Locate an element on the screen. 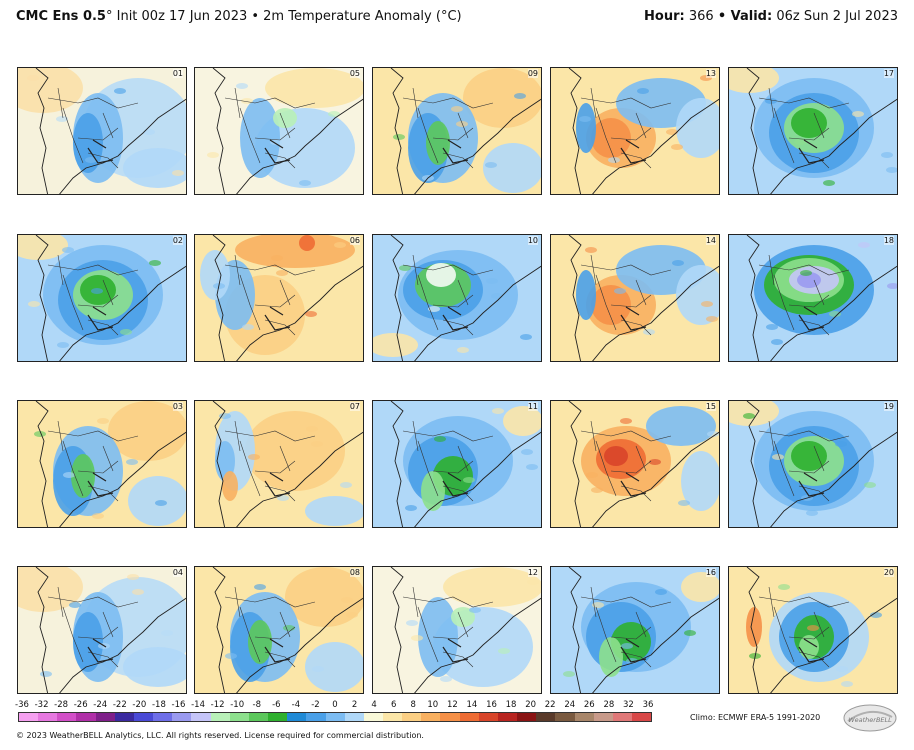 The height and width of the screenshot is (750, 914). colorbar-tick-label: -22 is located at coordinates (119, 705).